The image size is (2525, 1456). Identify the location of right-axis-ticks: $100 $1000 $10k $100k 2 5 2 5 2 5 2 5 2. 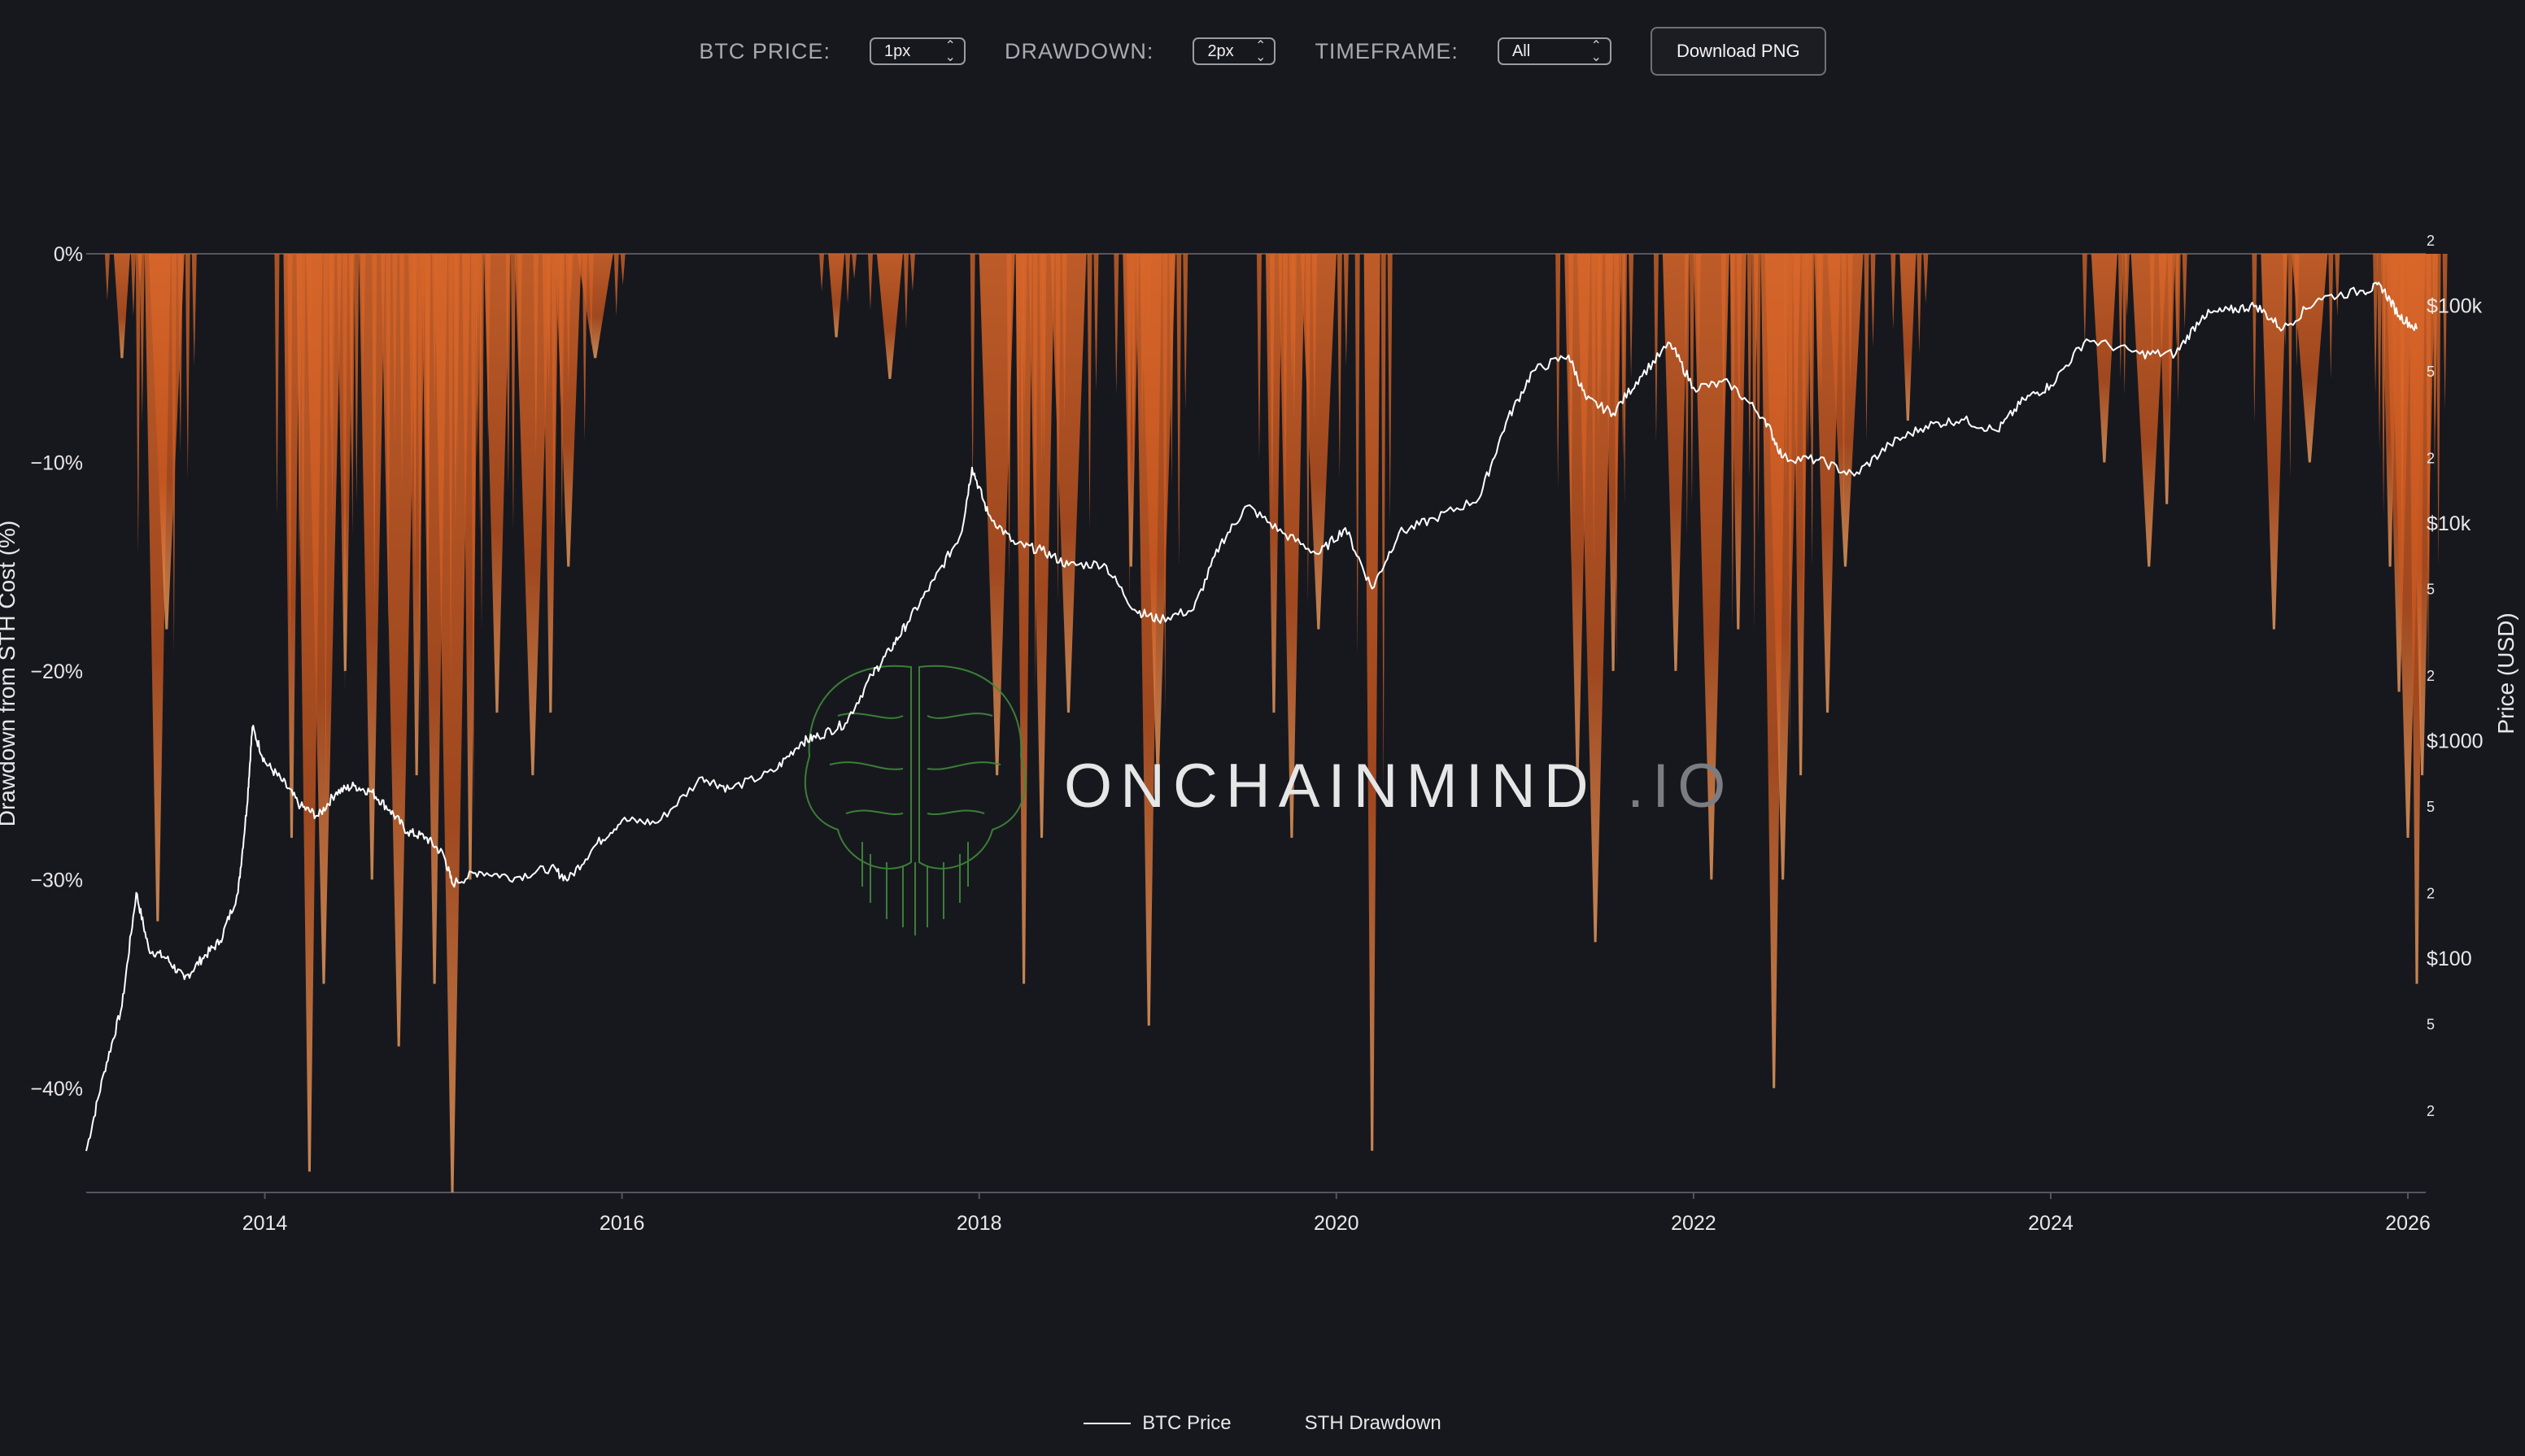
(2455, 676).